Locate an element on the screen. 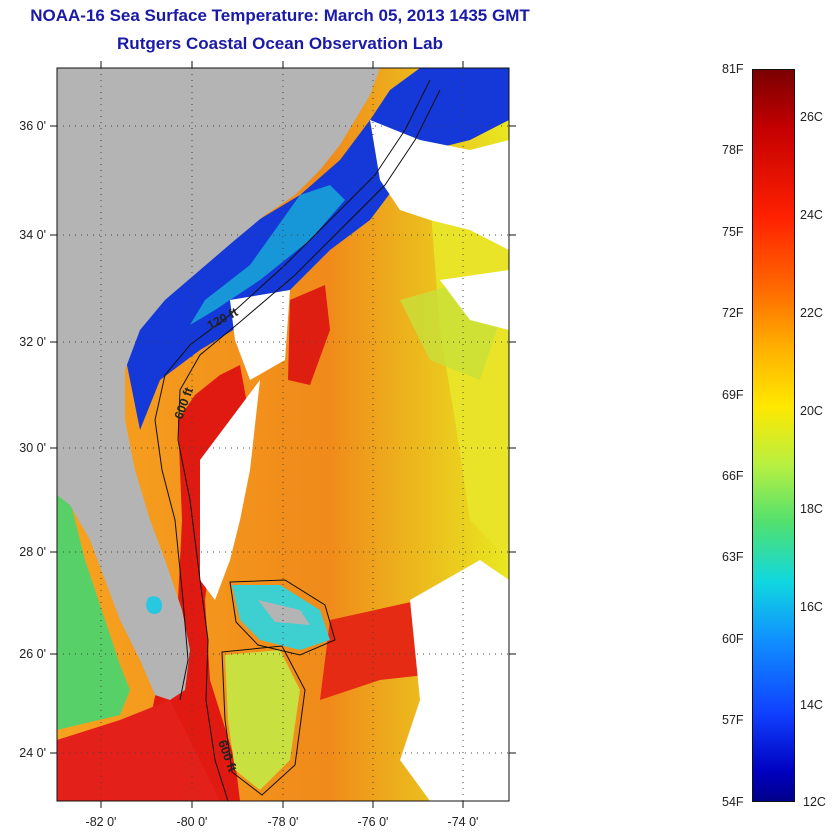 Image resolution: width=833 pixels, height=832 pixels. lat-tick-label: 32 0' is located at coordinates (32, 342).